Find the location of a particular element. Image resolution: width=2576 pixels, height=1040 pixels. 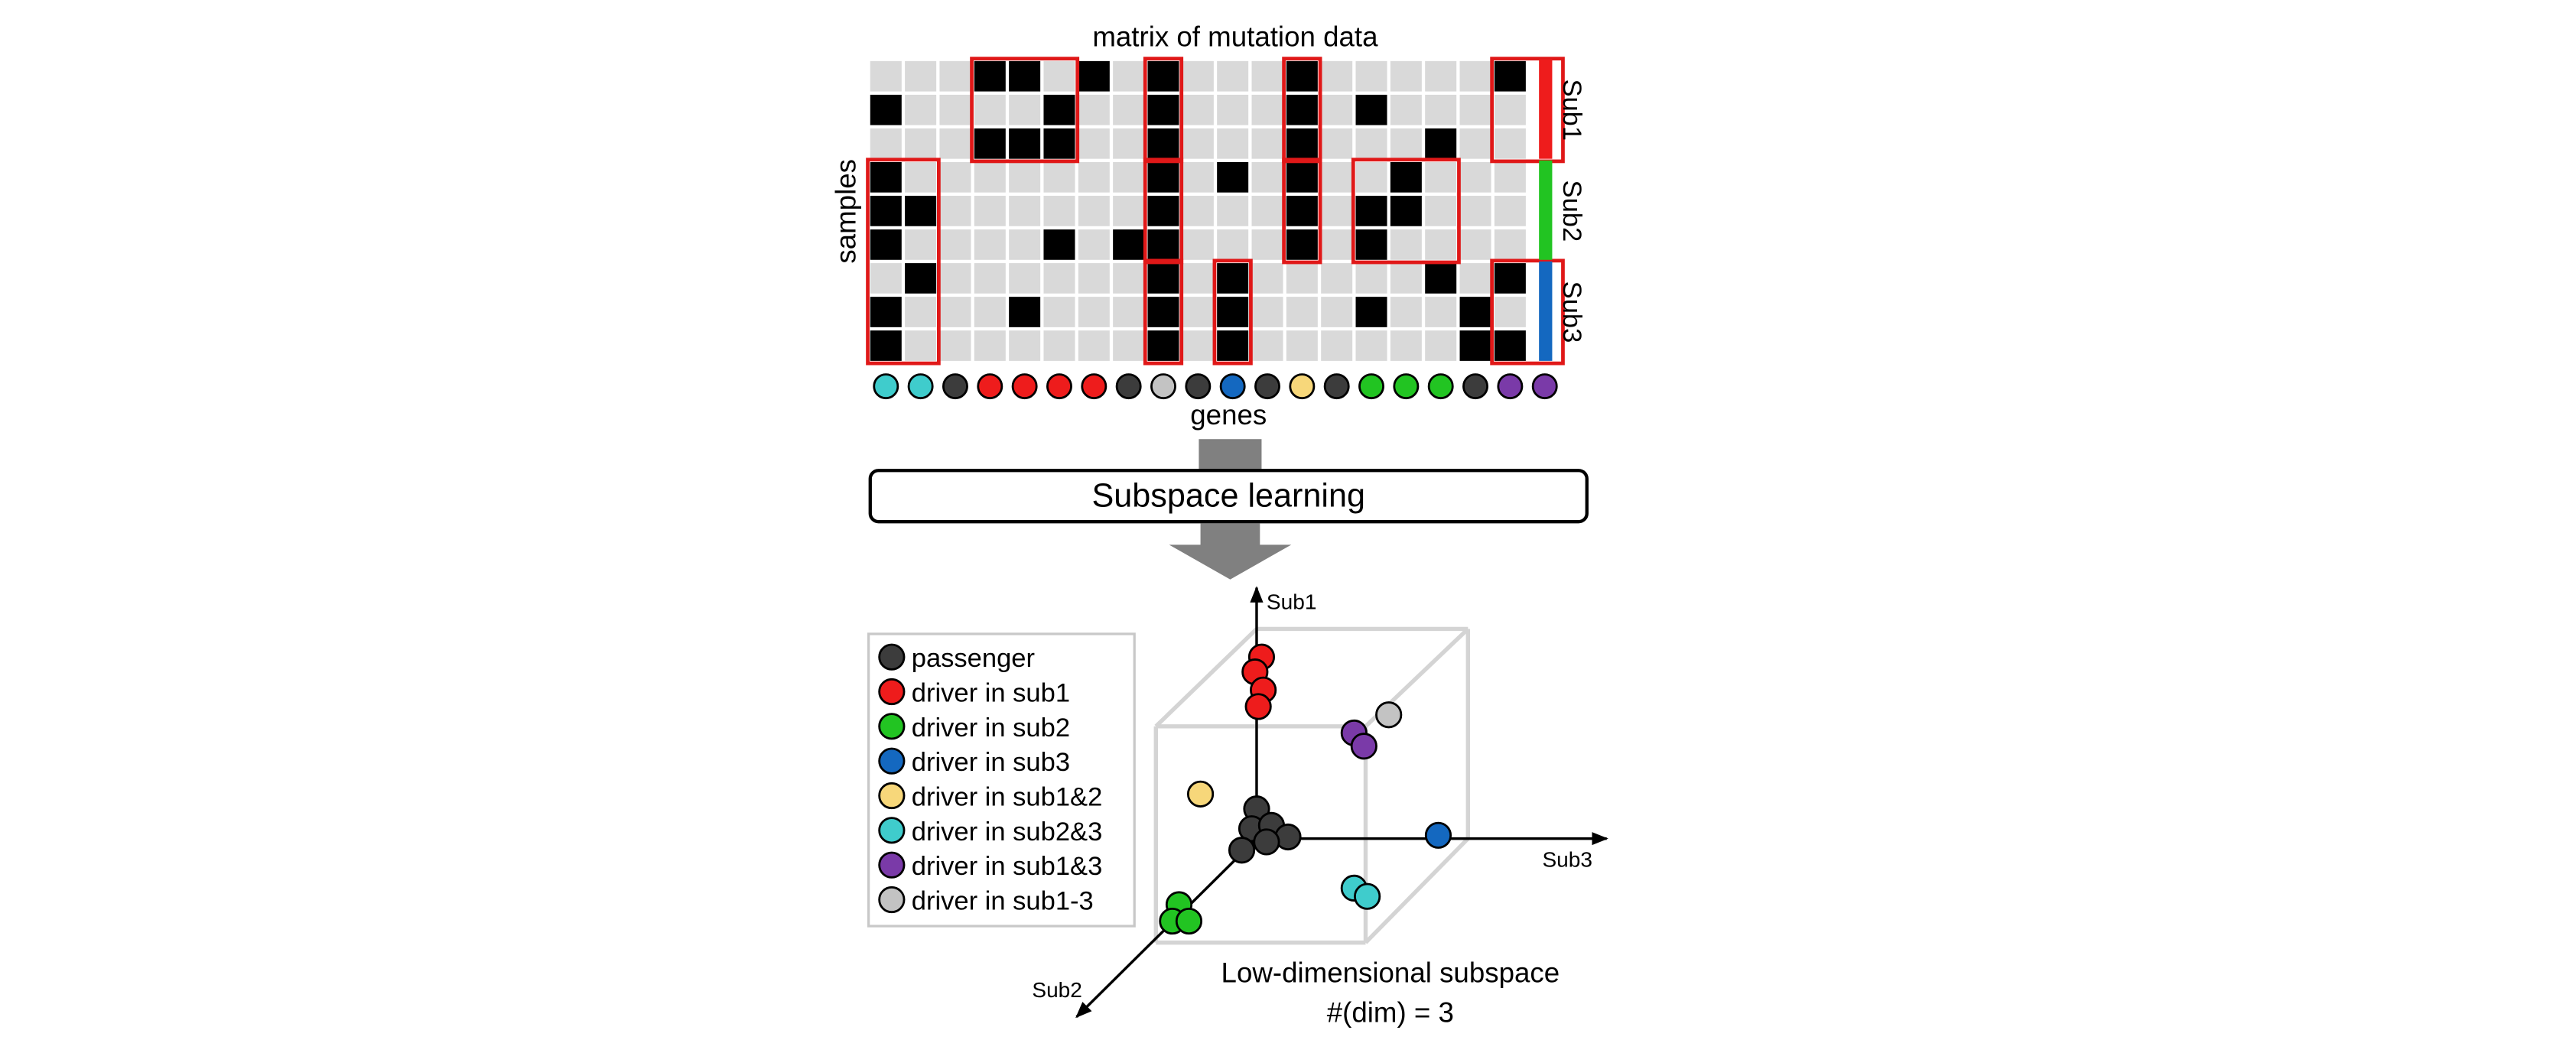

subspace-learning-box is located at coordinates (1228, 496).